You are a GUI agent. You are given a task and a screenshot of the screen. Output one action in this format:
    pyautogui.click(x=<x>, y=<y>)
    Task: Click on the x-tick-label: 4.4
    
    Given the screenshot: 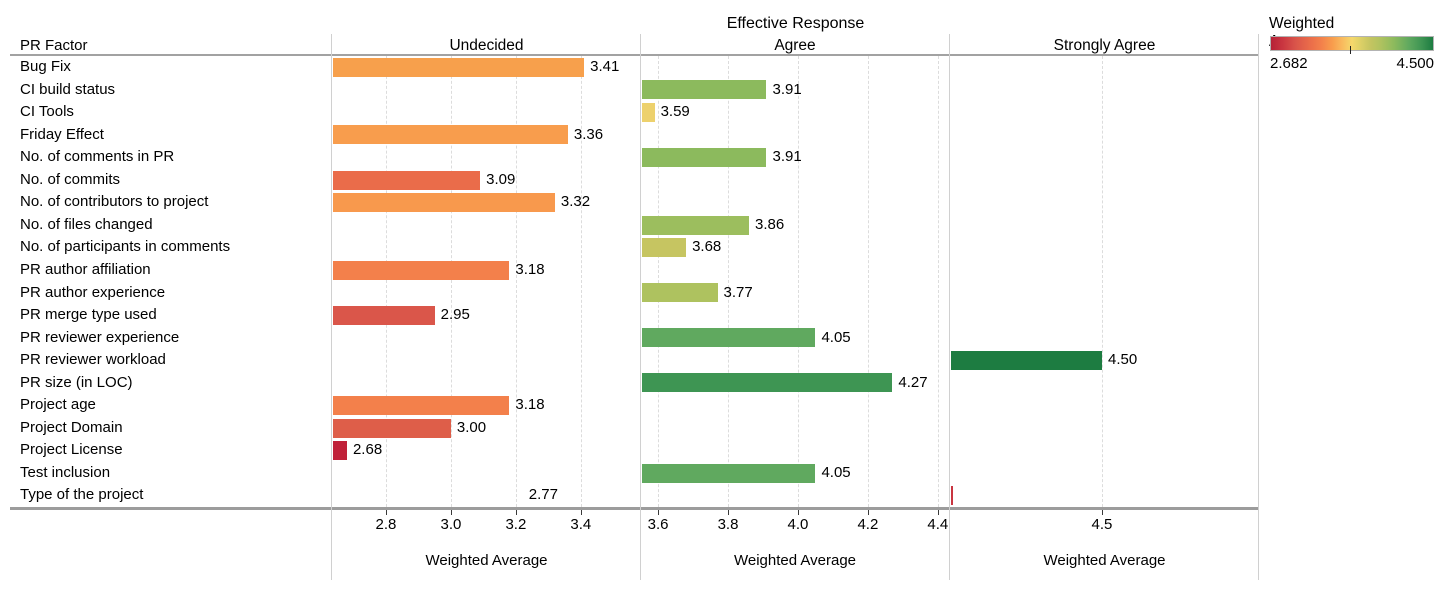 What is the action you would take?
    pyautogui.click(x=938, y=524)
    